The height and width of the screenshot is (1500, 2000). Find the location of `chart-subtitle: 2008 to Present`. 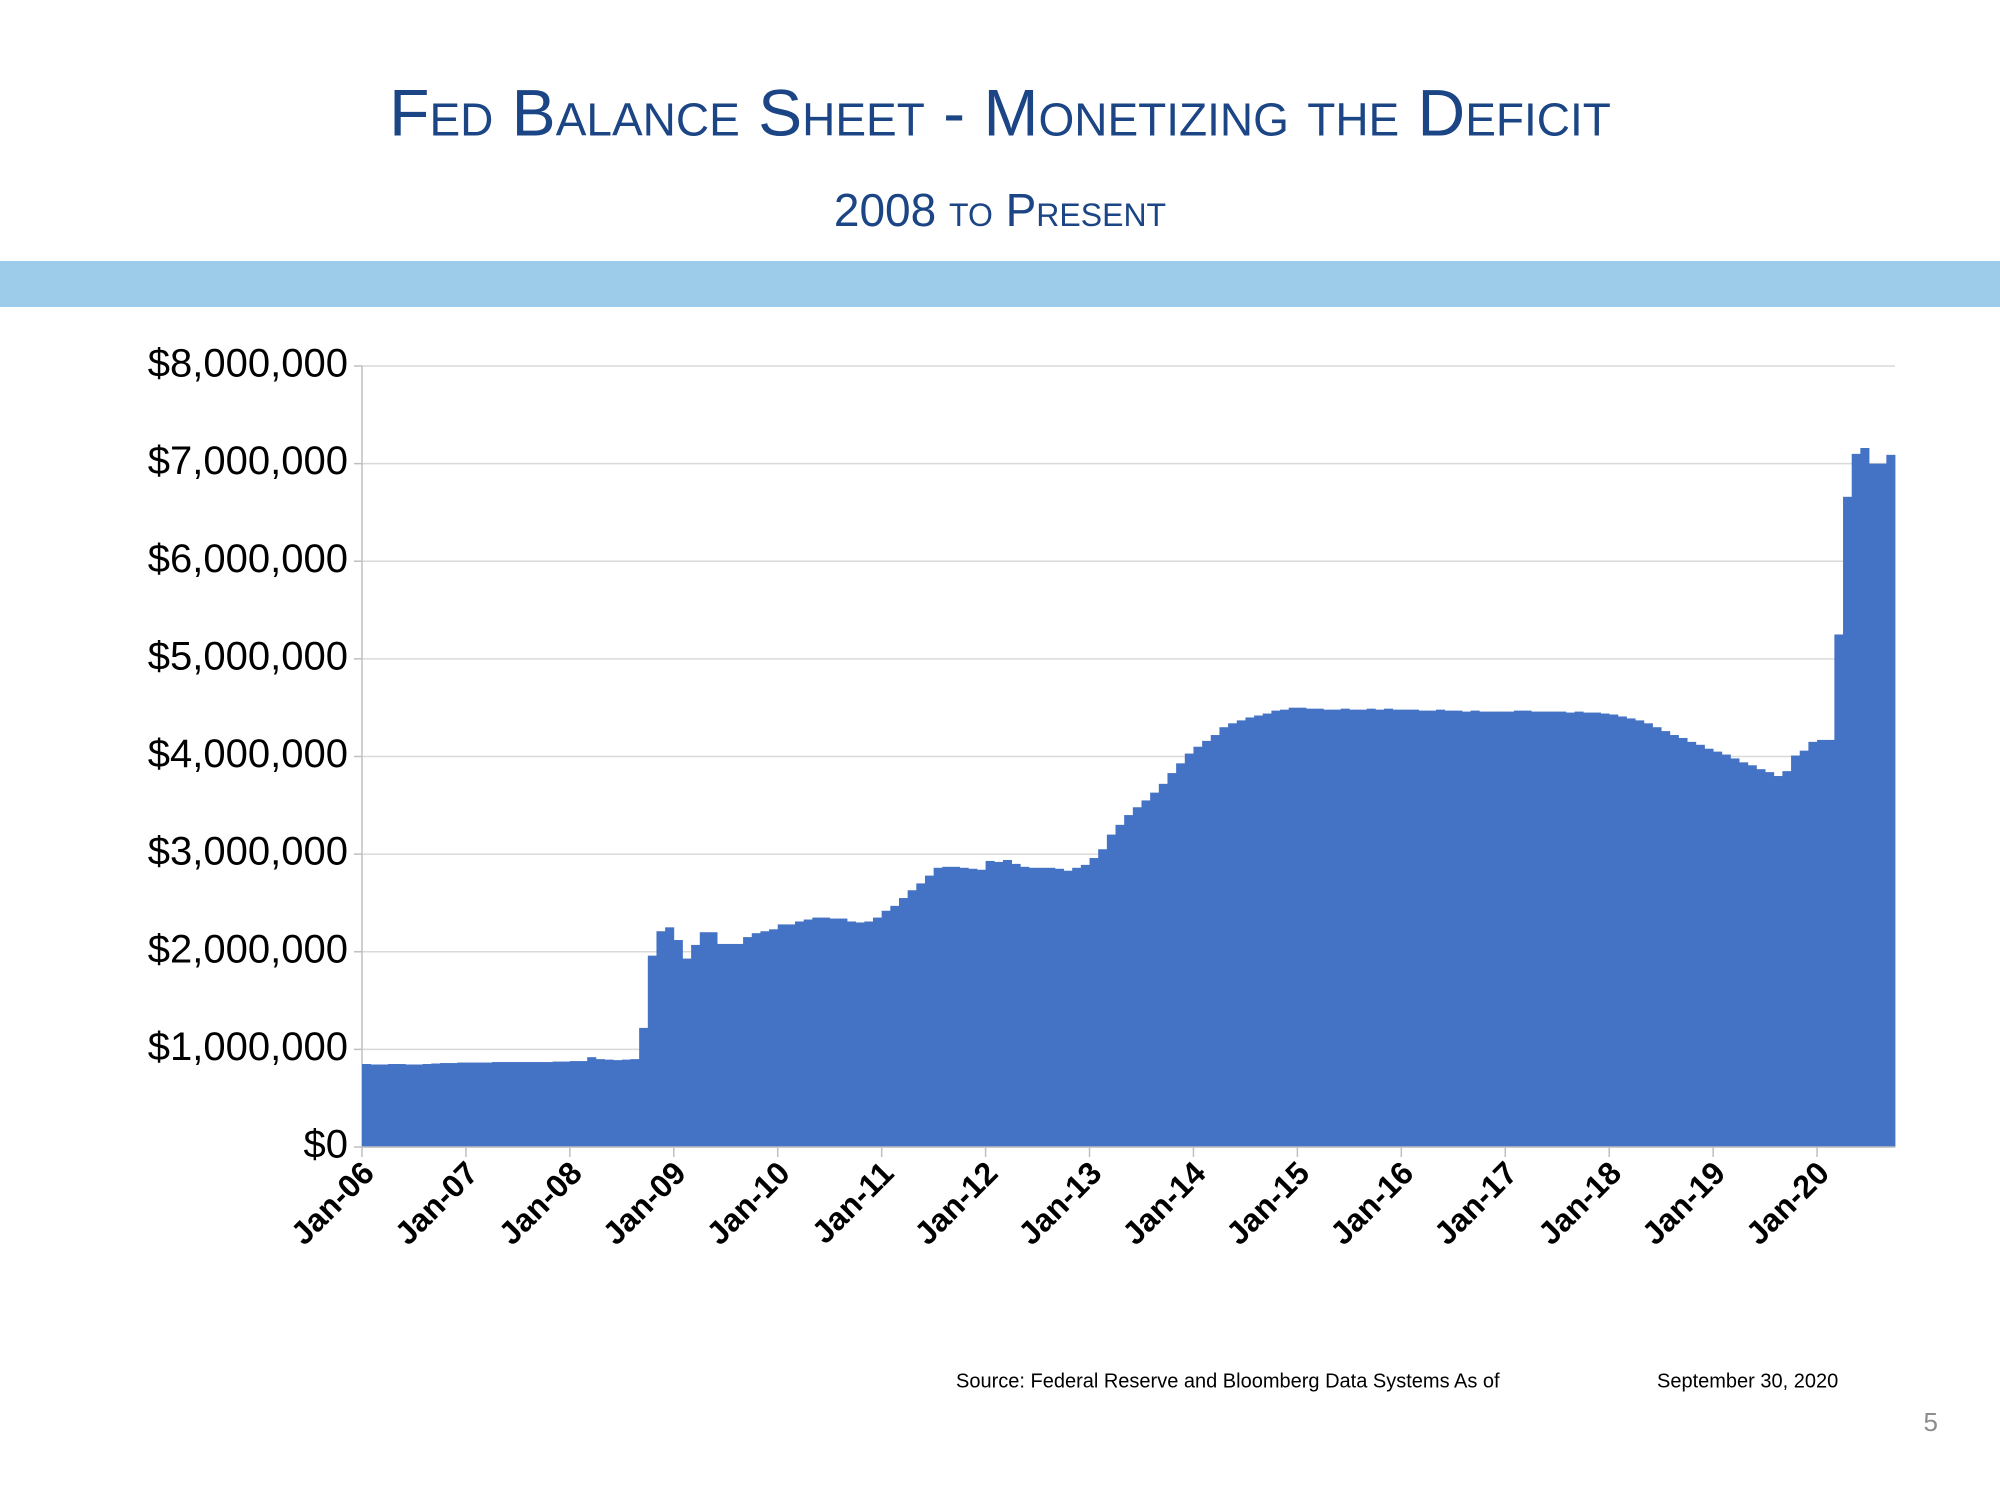

chart-subtitle: 2008 to Present is located at coordinates (1000, 210).